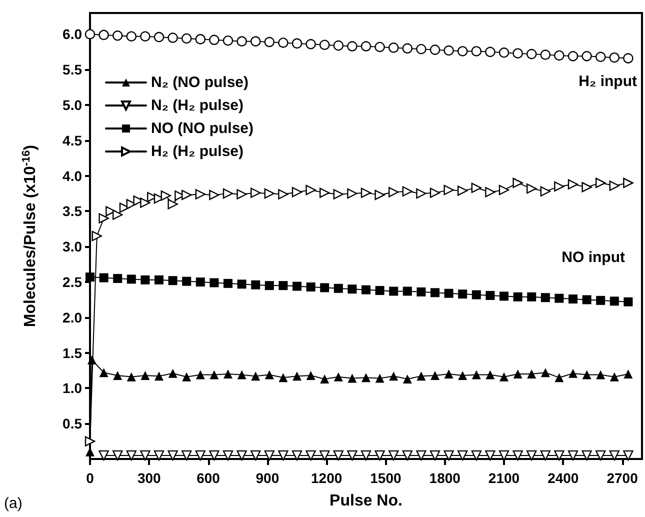  What do you see at coordinates (197, 105) in the screenshot?
I see `legend-label: N₂ (H₂ pulse)` at bounding box center [197, 105].